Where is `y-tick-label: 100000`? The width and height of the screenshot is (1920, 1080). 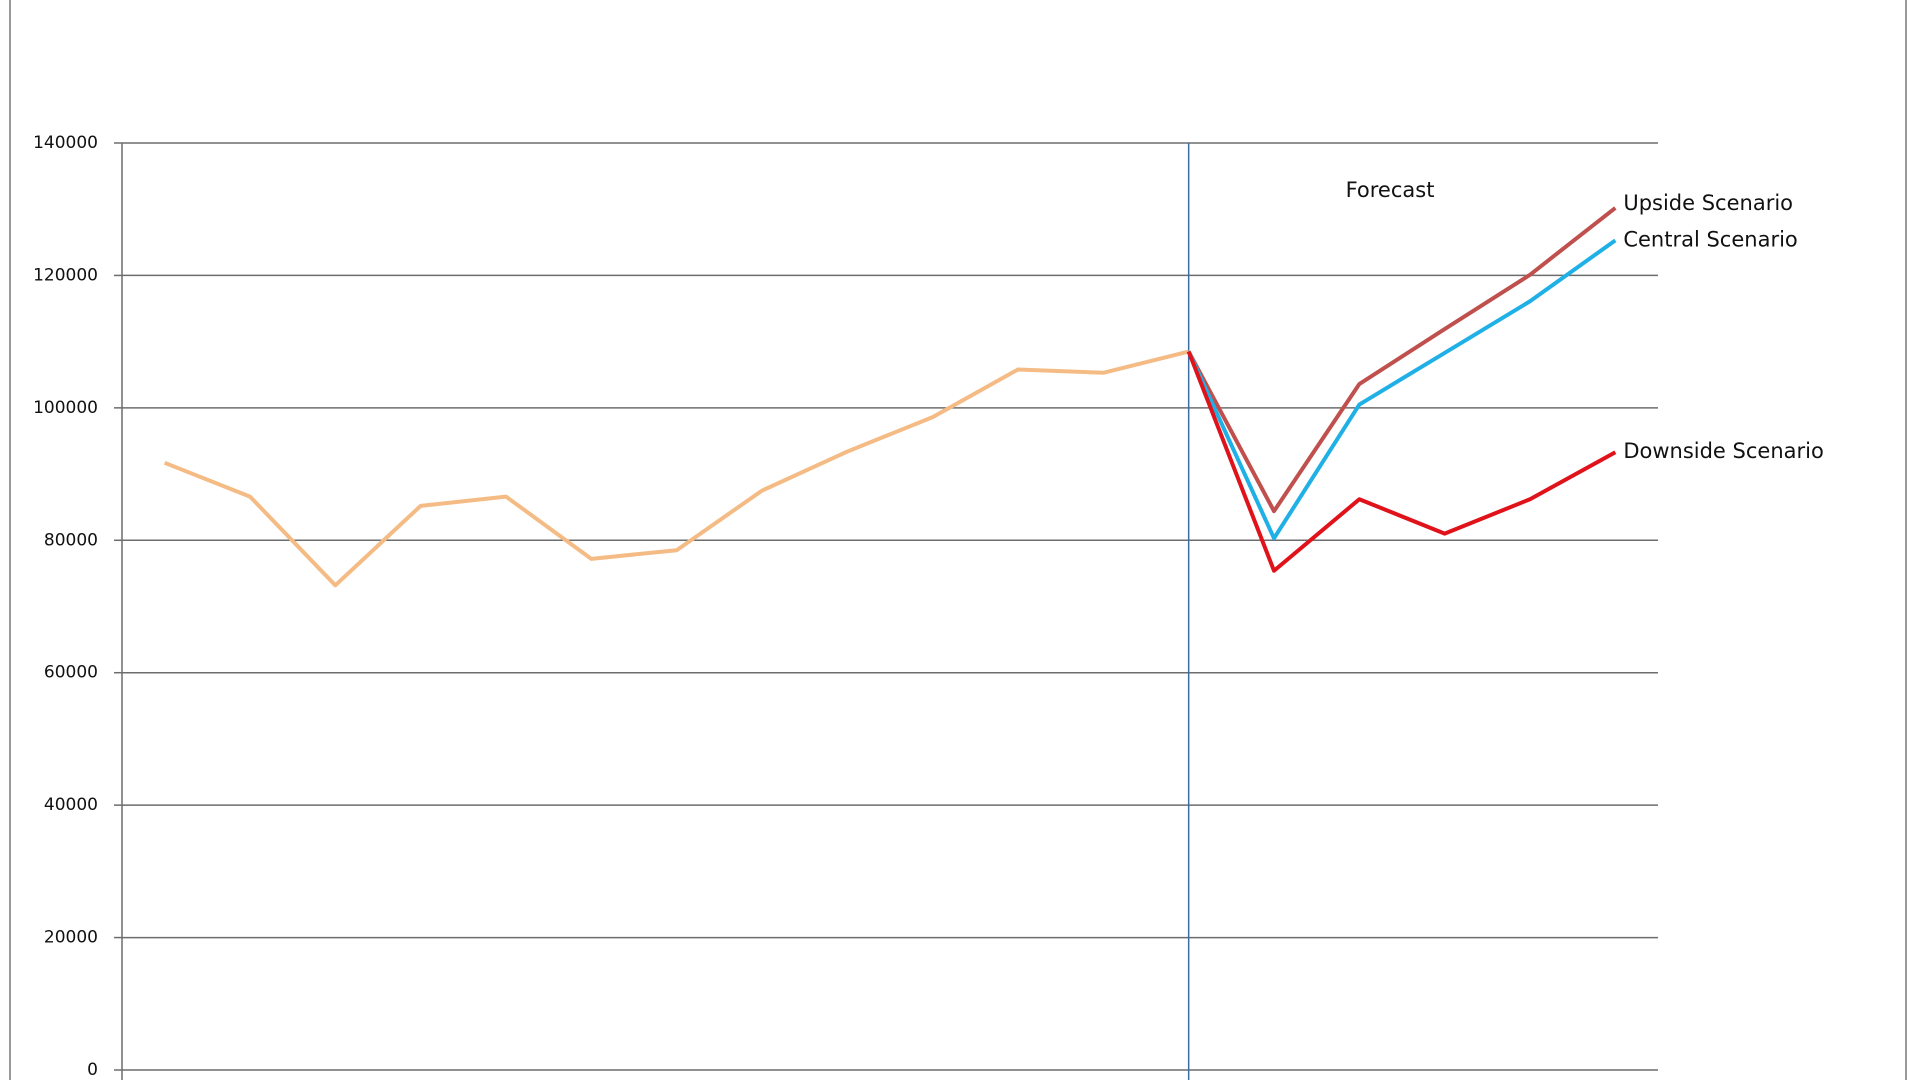 y-tick-label: 100000 is located at coordinates (65, 408).